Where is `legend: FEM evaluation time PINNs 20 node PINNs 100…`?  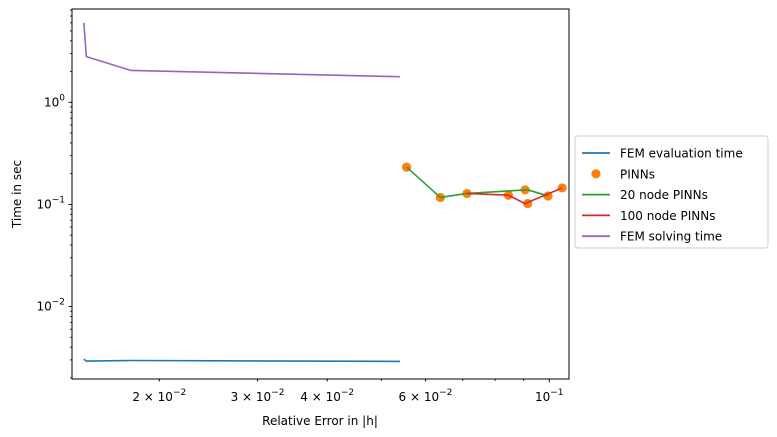
legend: FEM evaluation time PINNs 20 node PINNs 100… is located at coordinates (671, 192).